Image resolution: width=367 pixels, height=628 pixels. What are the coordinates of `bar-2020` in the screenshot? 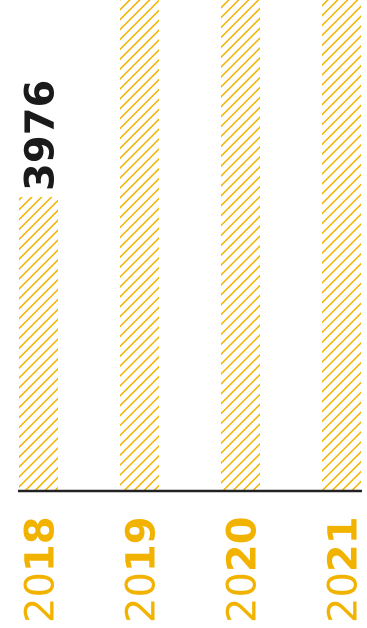 It's located at (240, 246).